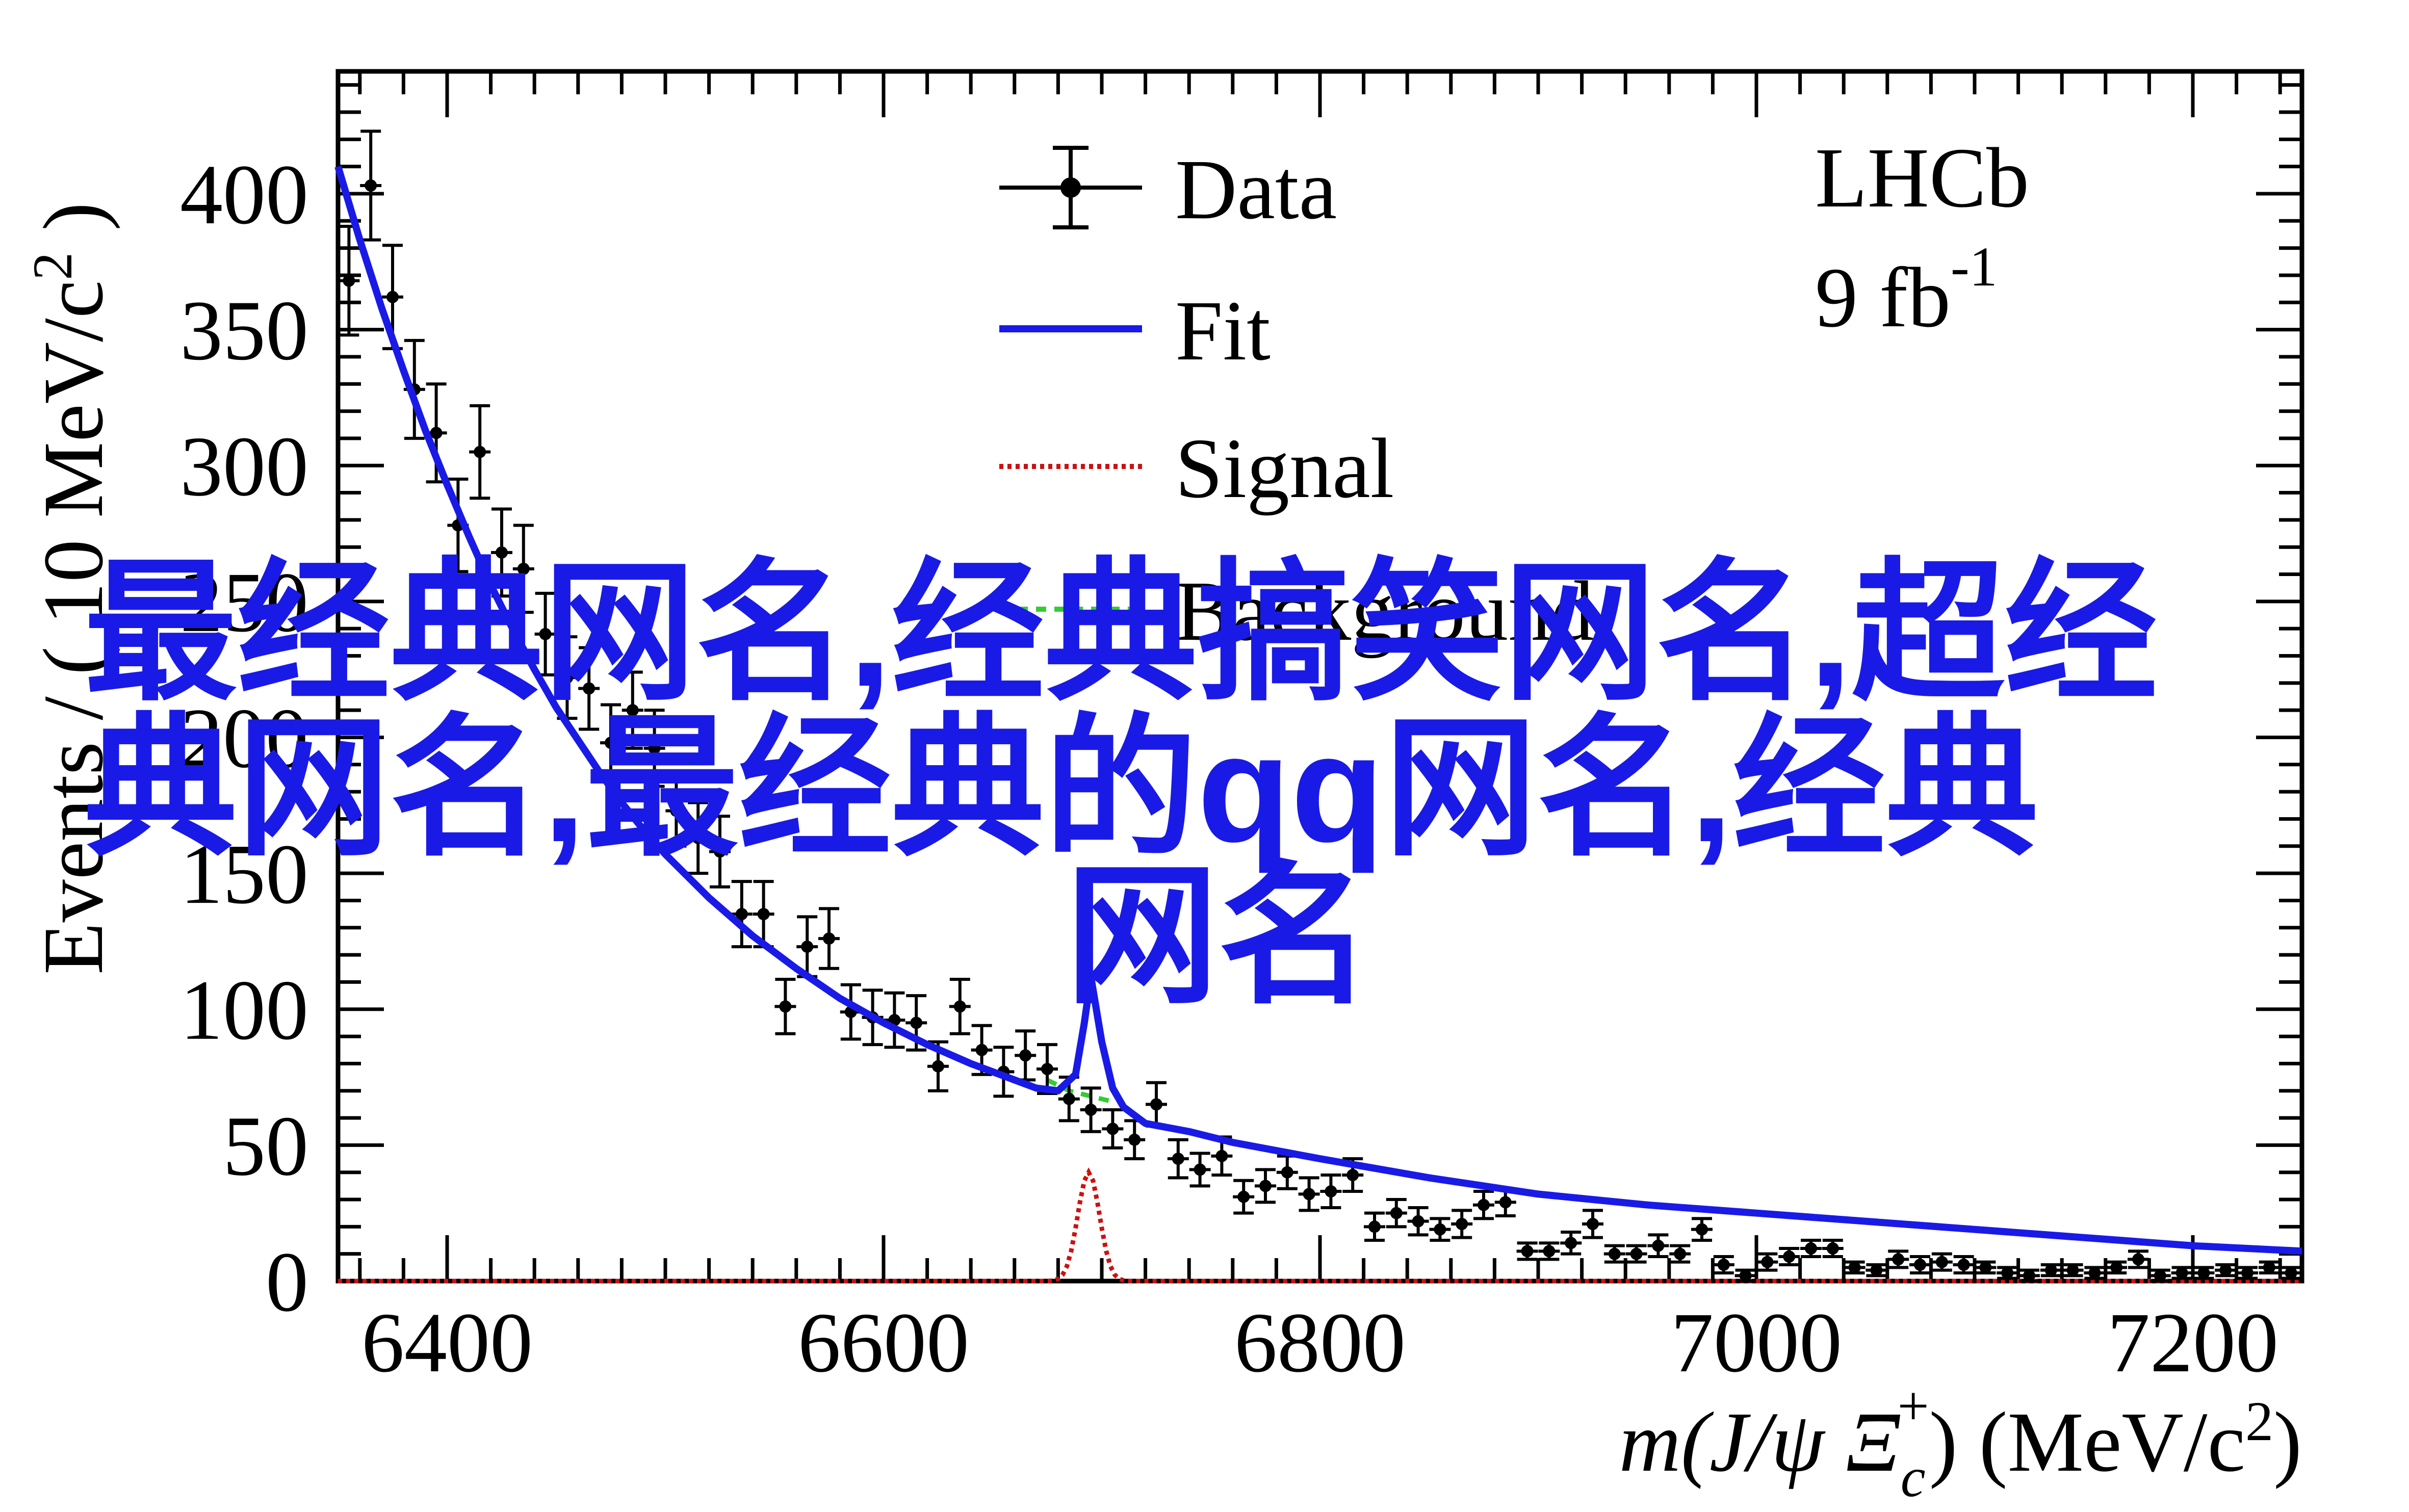 This screenshot has height=1512, width=2409. What do you see at coordinates (1219, 936) in the screenshot?
I see `watermark-line-3: 网名` at bounding box center [1219, 936].